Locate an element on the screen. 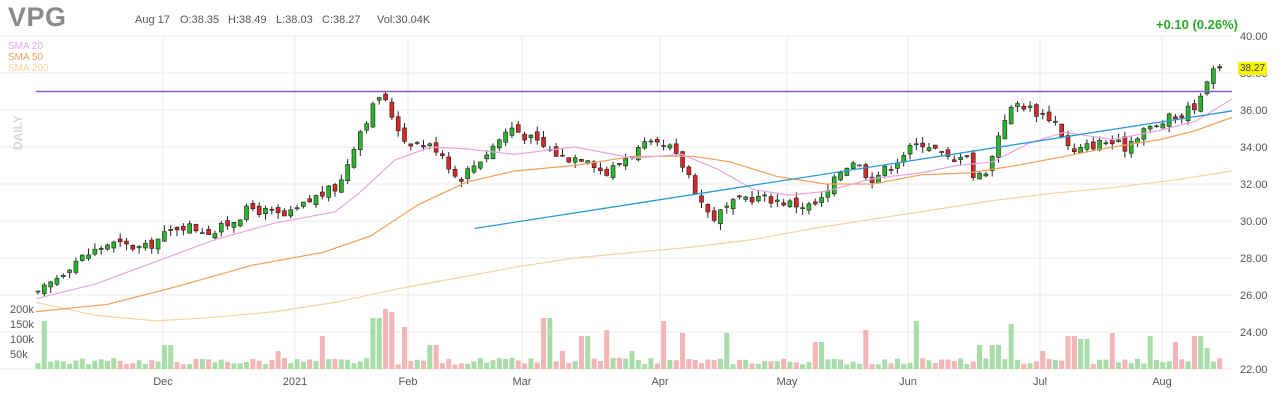 This screenshot has width=1280, height=400. quote-high: H:38.49 is located at coordinates (247, 20).